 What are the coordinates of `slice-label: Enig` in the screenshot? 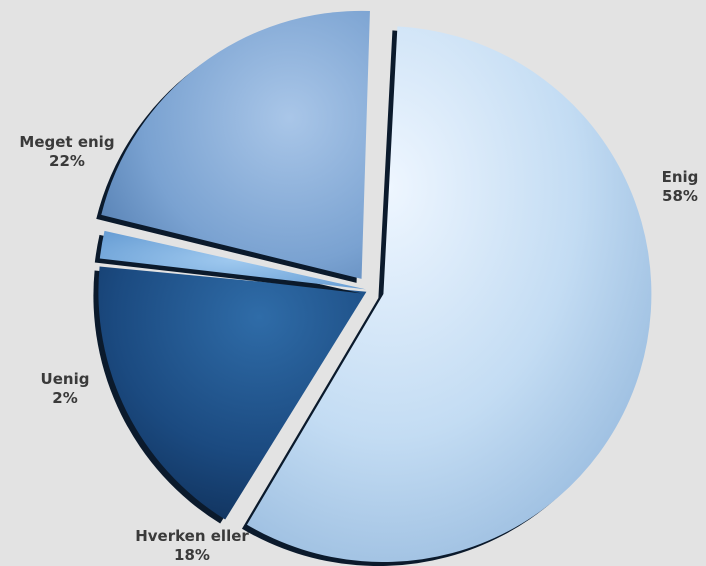 It's located at (680, 177).